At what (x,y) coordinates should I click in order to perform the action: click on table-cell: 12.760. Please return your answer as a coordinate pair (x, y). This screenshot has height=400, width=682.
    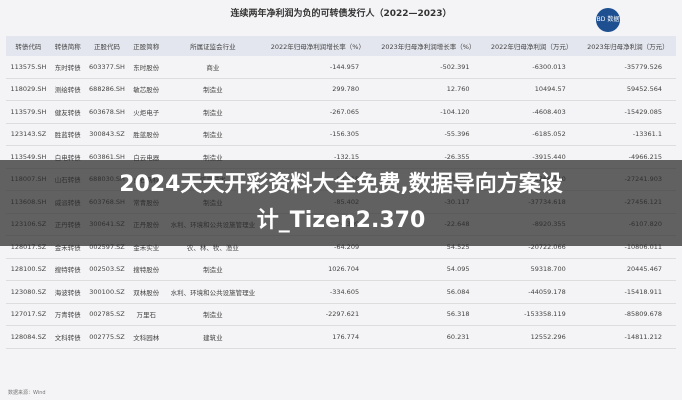
    Looking at the image, I should click on (428, 89).